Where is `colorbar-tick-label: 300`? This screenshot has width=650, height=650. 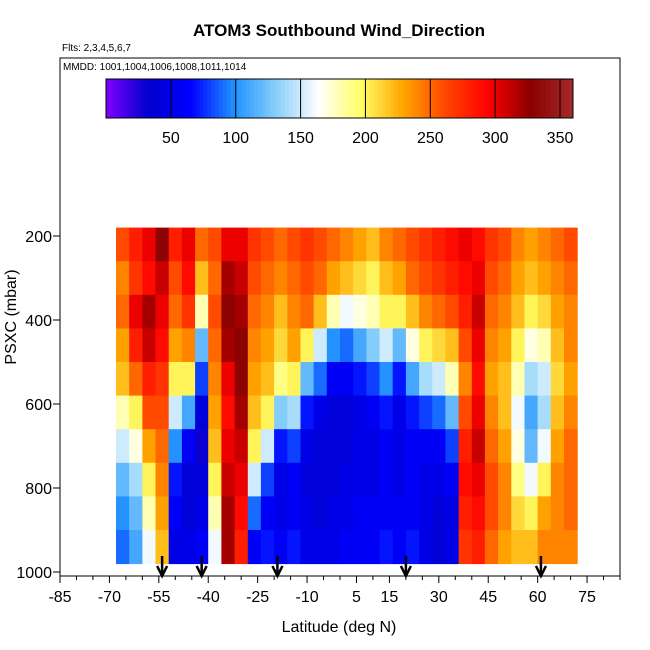
colorbar-tick-label: 300 is located at coordinates (495, 138).